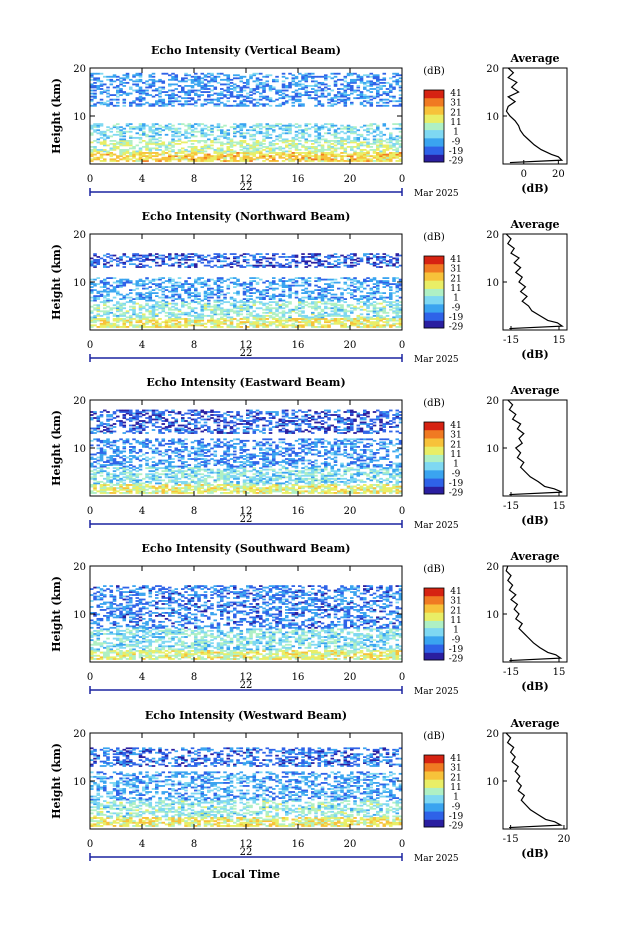  What do you see at coordinates (559, 340) in the screenshot?
I see `average-x-tick-label: 15` at bounding box center [559, 340].